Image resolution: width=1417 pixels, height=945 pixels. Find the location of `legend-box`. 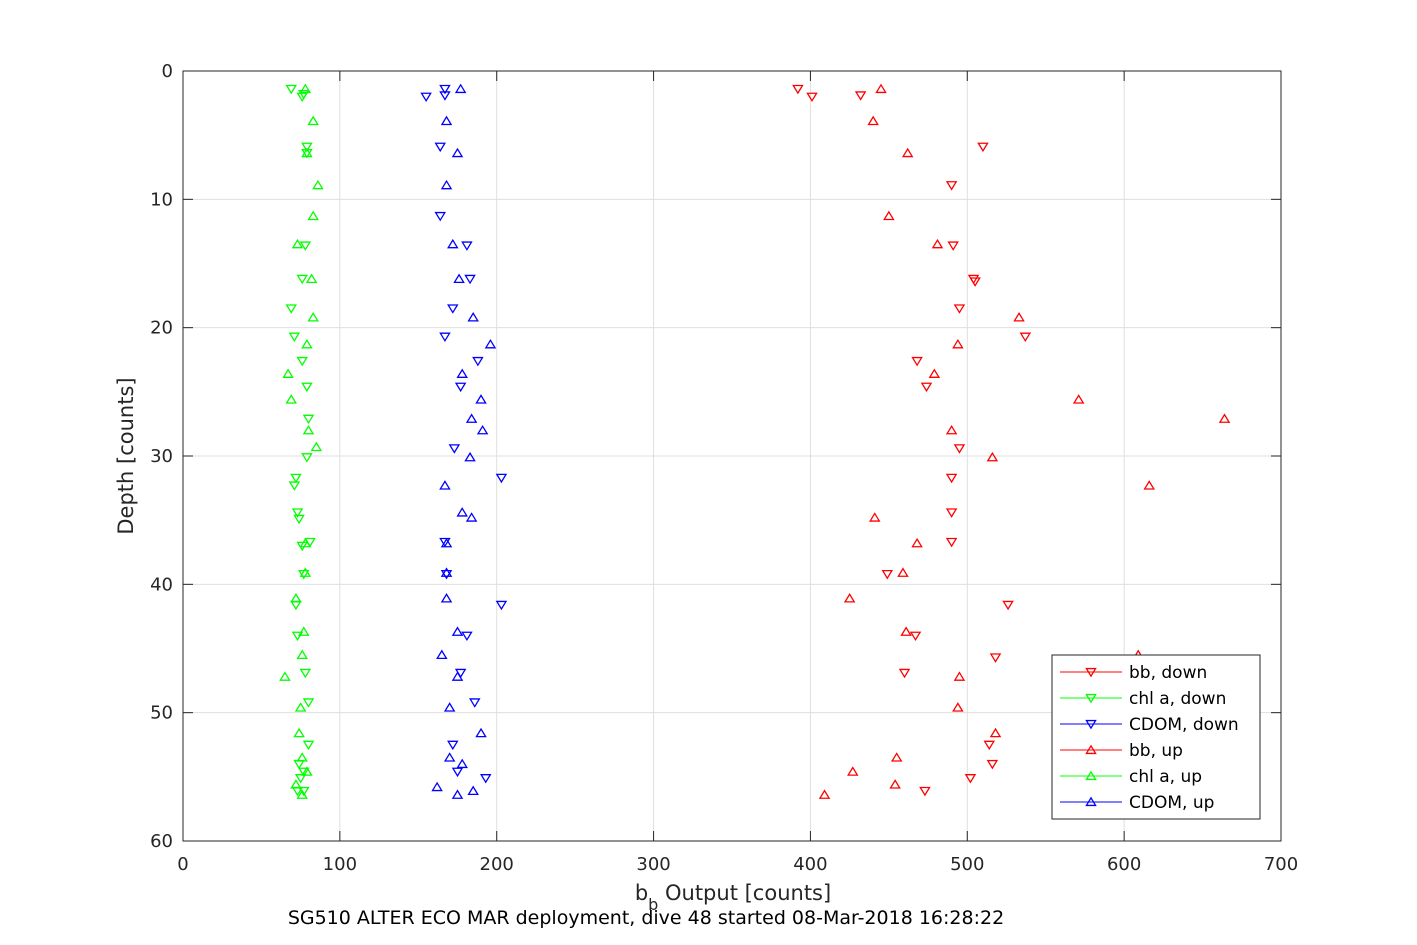

legend-box is located at coordinates (1156, 737).